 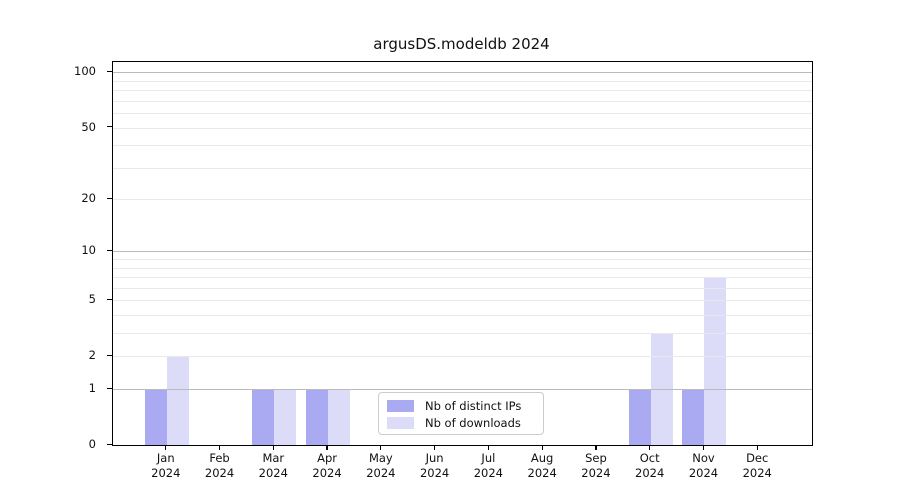 I want to click on x-tick-feb, so click(x=219, y=447).